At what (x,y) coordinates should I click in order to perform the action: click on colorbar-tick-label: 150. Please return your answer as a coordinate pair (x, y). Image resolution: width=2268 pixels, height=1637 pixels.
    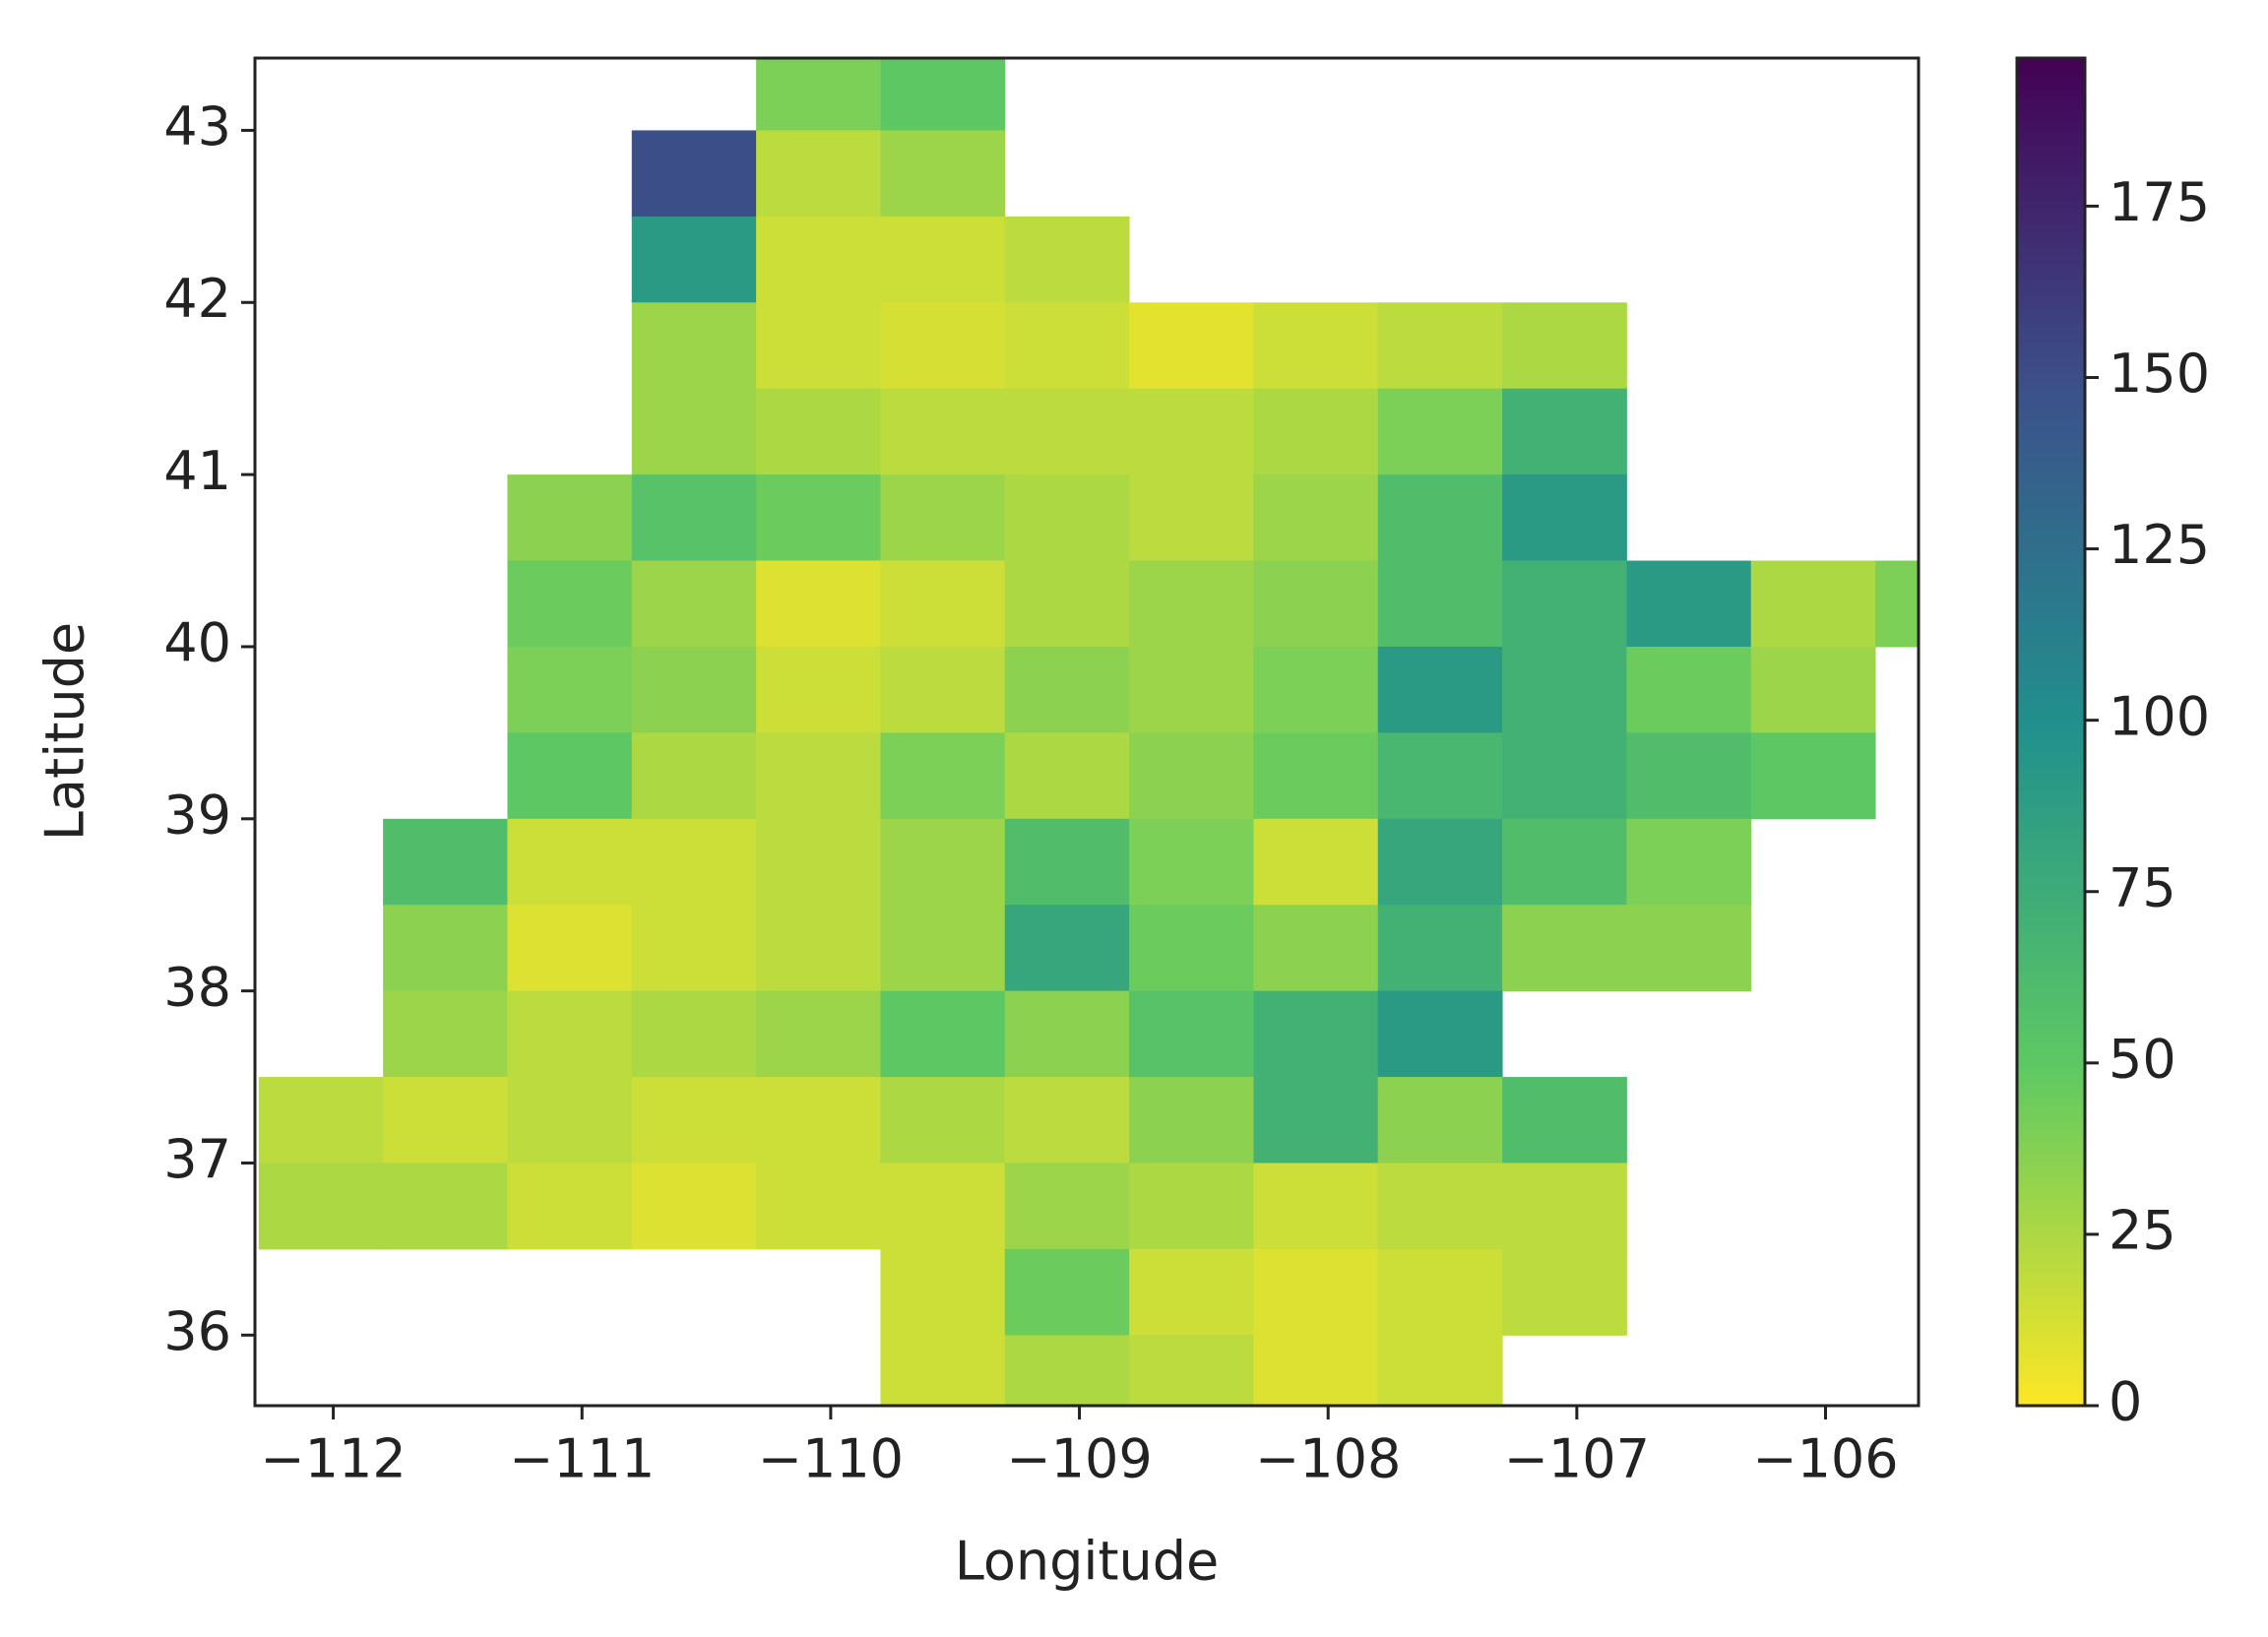
    Looking at the image, I should click on (2159, 374).